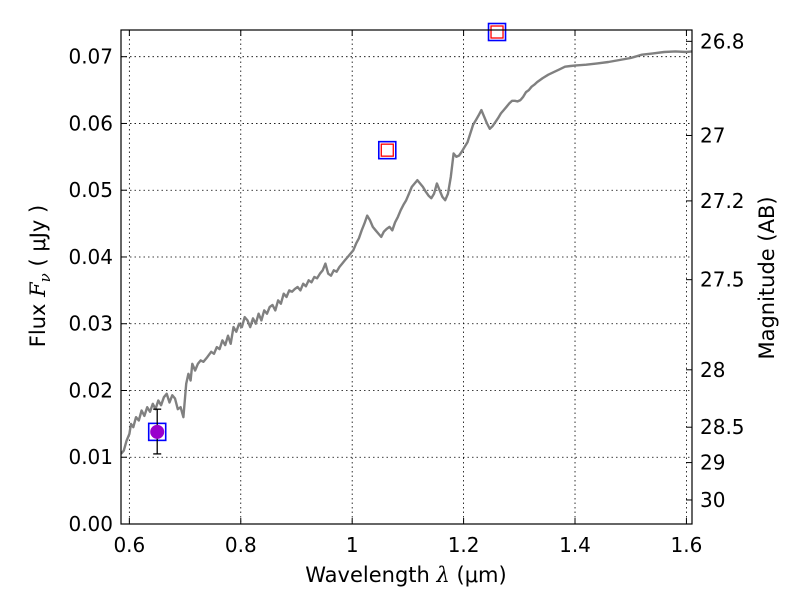  I want to click on x-axis-label: Wavelength λ (μm), so click(405, 575).